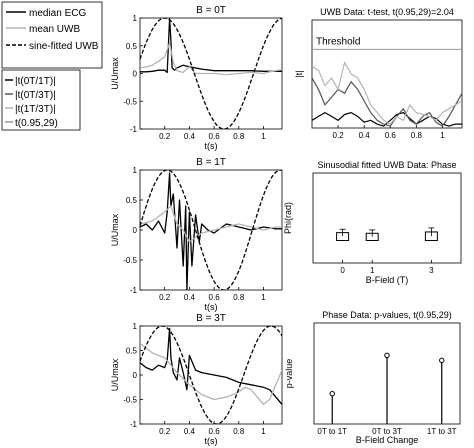 The height and width of the screenshot is (448, 474). Describe the element at coordinates (35, 95) in the screenshot. I see `legend-label-t03: |t(0T/3T)|` at that location.